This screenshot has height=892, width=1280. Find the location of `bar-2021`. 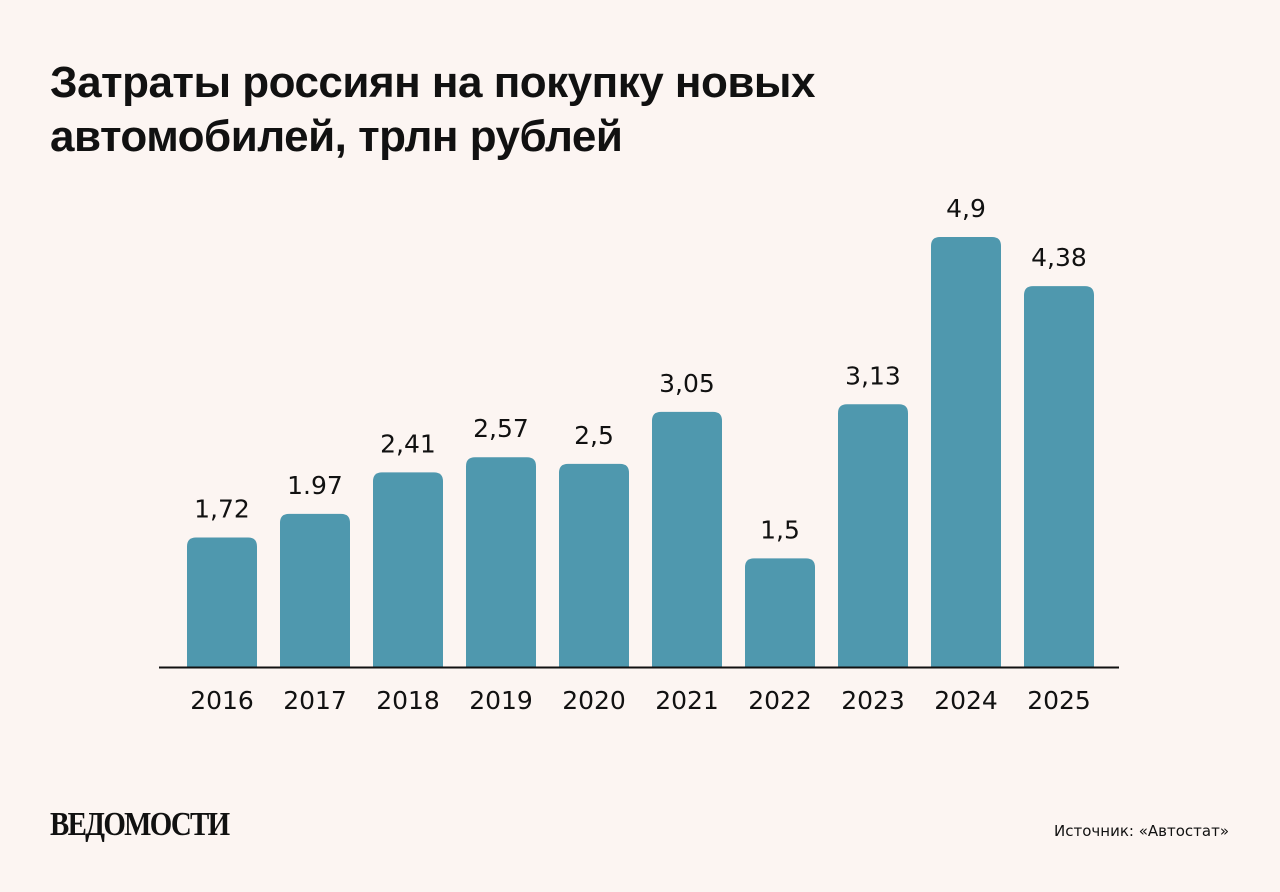

bar-2021 is located at coordinates (687, 539).